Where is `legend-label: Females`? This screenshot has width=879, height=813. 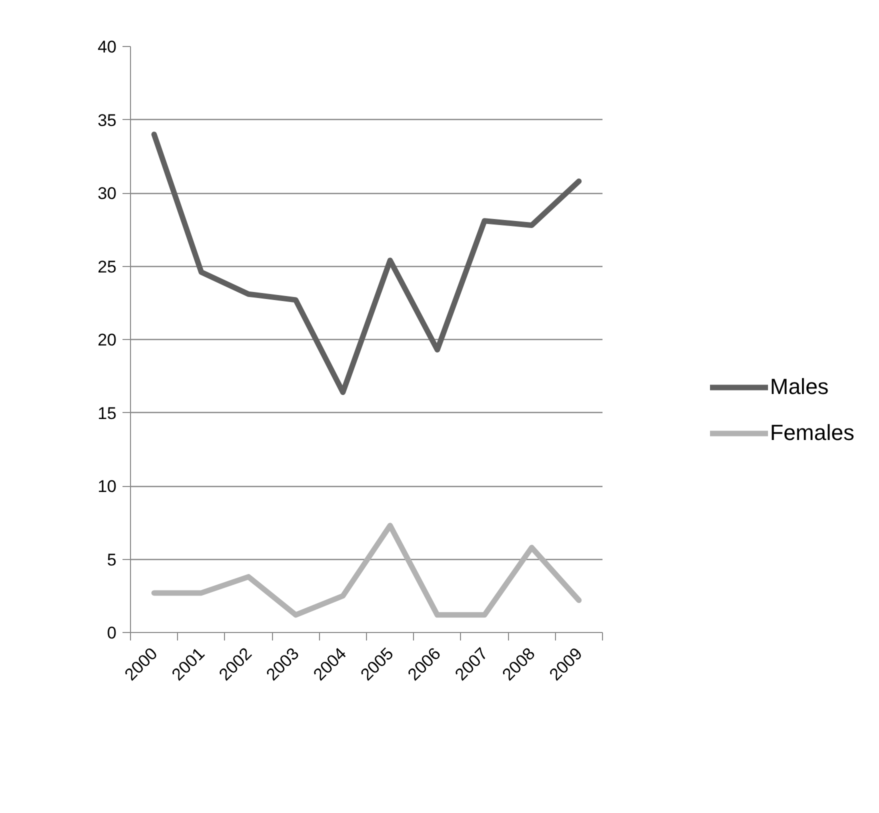
legend-label: Females is located at coordinates (812, 433).